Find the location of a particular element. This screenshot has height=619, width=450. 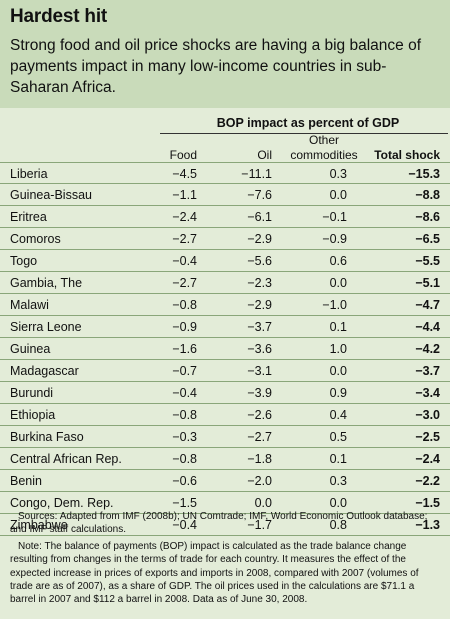

oil-cell: −7.6 is located at coordinates (259, 195).